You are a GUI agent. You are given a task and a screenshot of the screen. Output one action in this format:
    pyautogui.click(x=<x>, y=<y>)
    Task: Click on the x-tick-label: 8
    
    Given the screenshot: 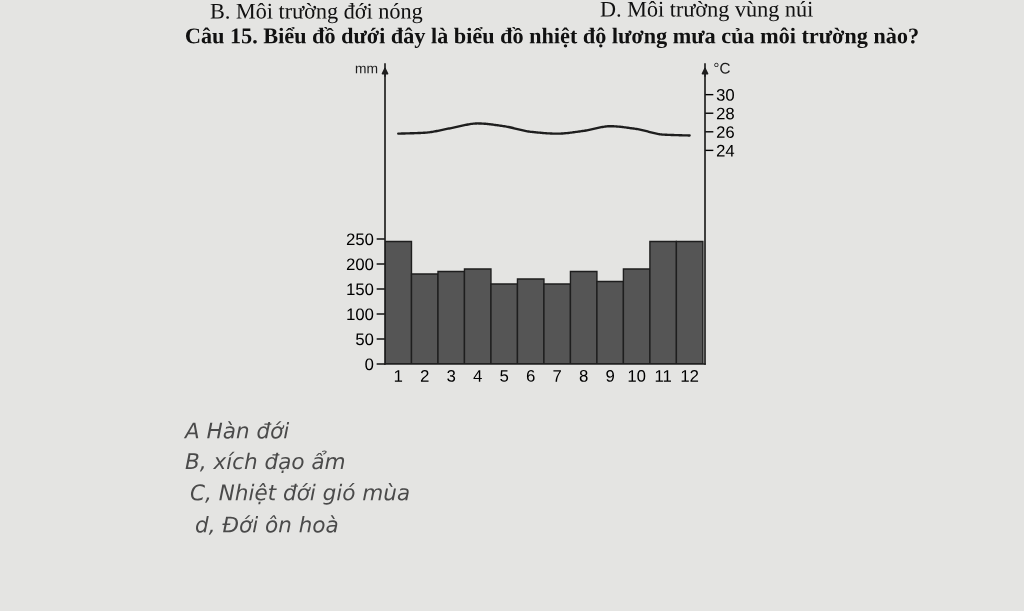 What is the action you would take?
    pyautogui.click(x=583, y=376)
    